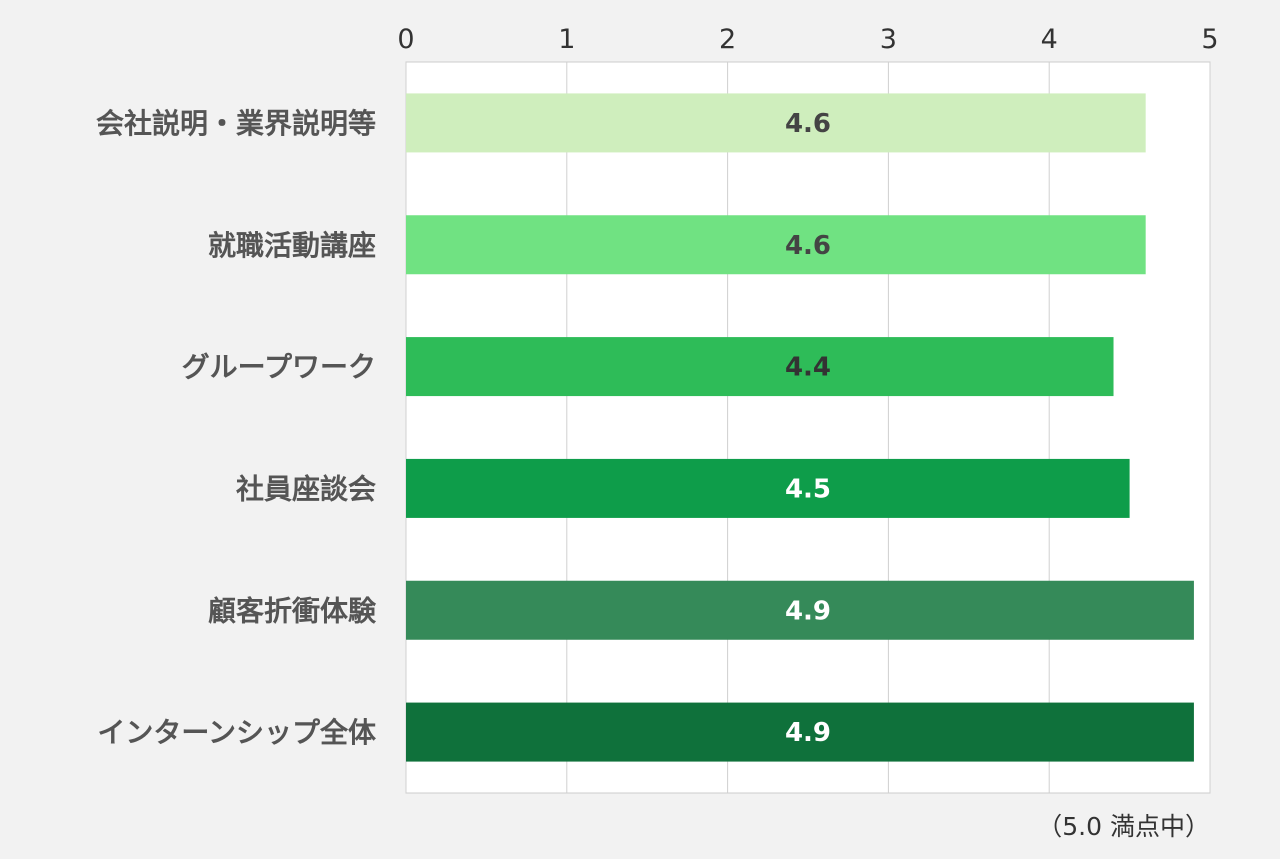  Describe the element at coordinates (1209, 39) in the screenshot. I see `x-tick-label: 5` at that location.